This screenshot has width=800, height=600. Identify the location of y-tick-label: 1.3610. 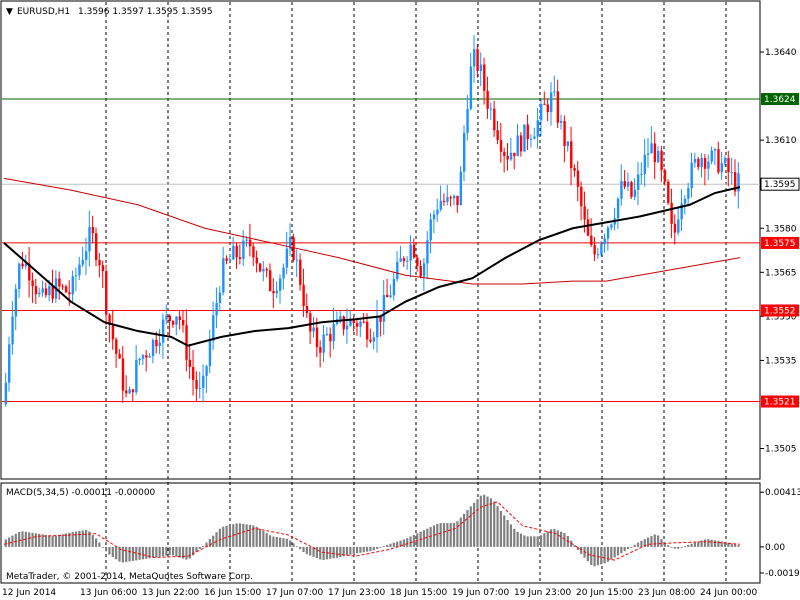
(781, 141).